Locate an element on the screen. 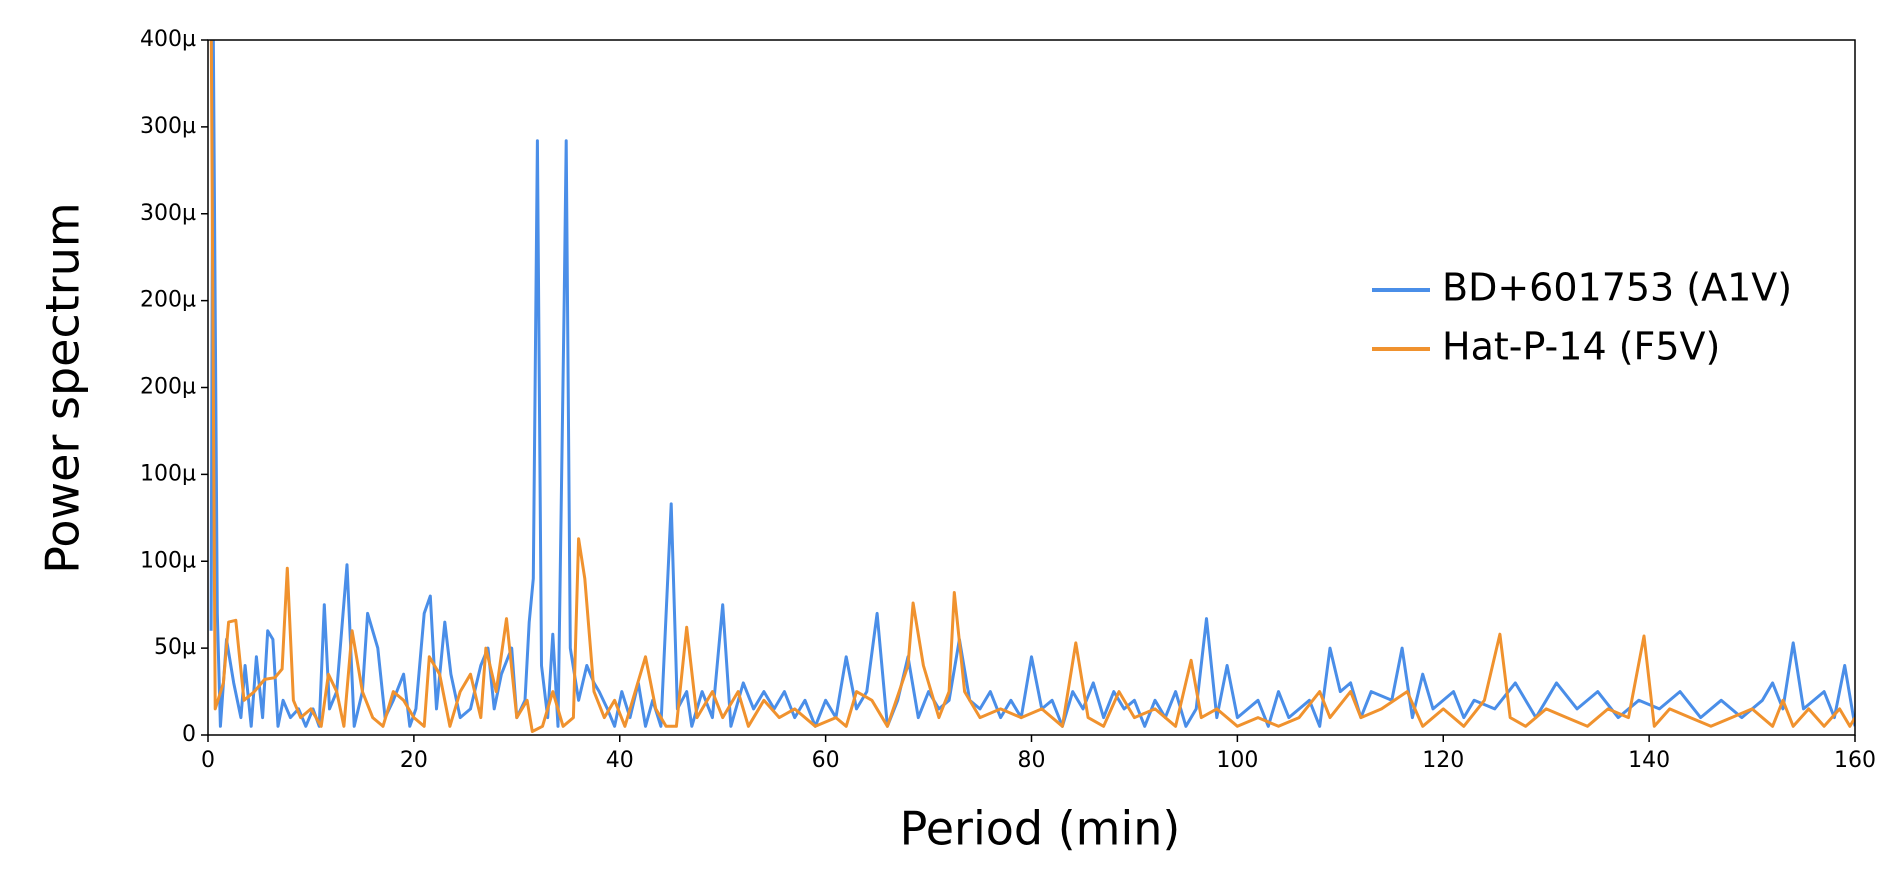 Image resolution: width=1902 pixels, height=878 pixels. x-tick-label: 20 is located at coordinates (414, 760).